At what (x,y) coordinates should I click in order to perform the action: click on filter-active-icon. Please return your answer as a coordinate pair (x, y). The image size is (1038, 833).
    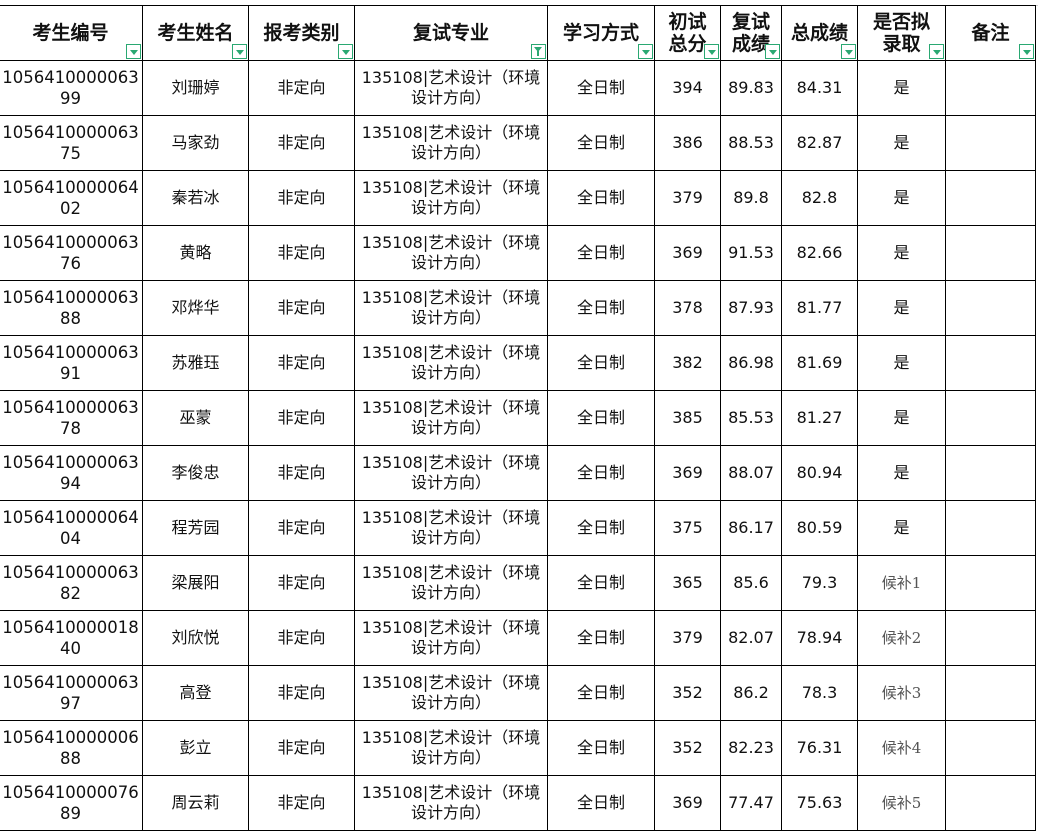
    Looking at the image, I should click on (538, 51).